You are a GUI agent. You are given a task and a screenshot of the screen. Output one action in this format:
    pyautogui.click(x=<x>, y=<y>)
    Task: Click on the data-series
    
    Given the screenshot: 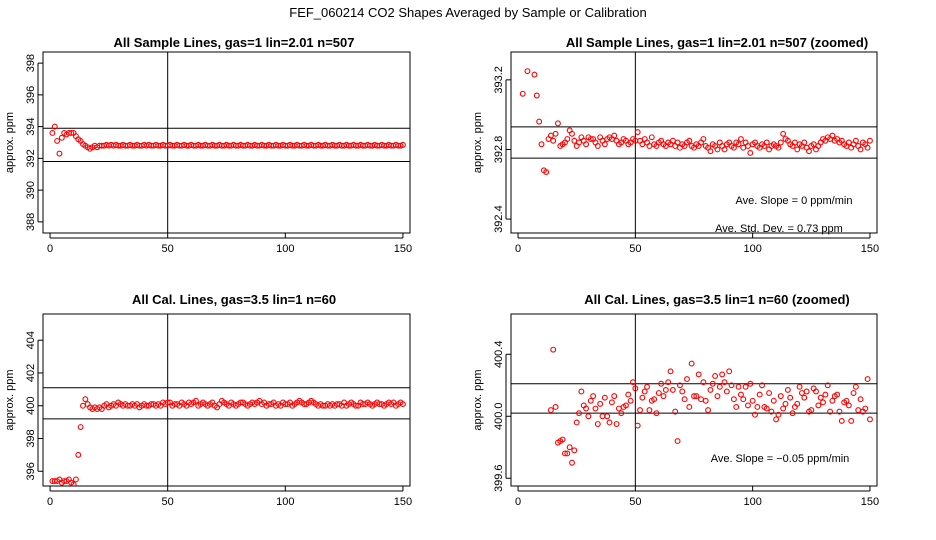 What is the action you would take?
    pyautogui.click(x=710, y=406)
    